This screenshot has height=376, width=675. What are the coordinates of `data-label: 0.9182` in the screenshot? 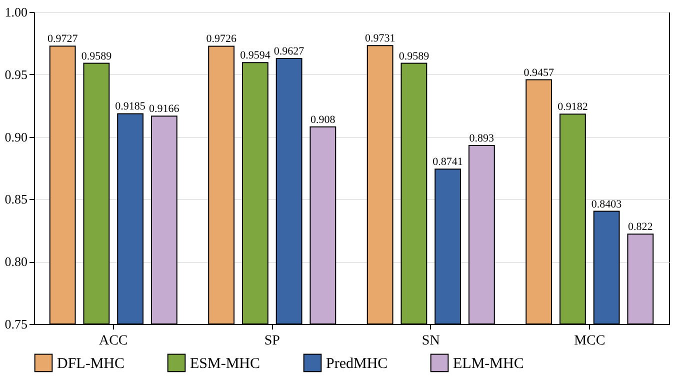 It's located at (573, 107).